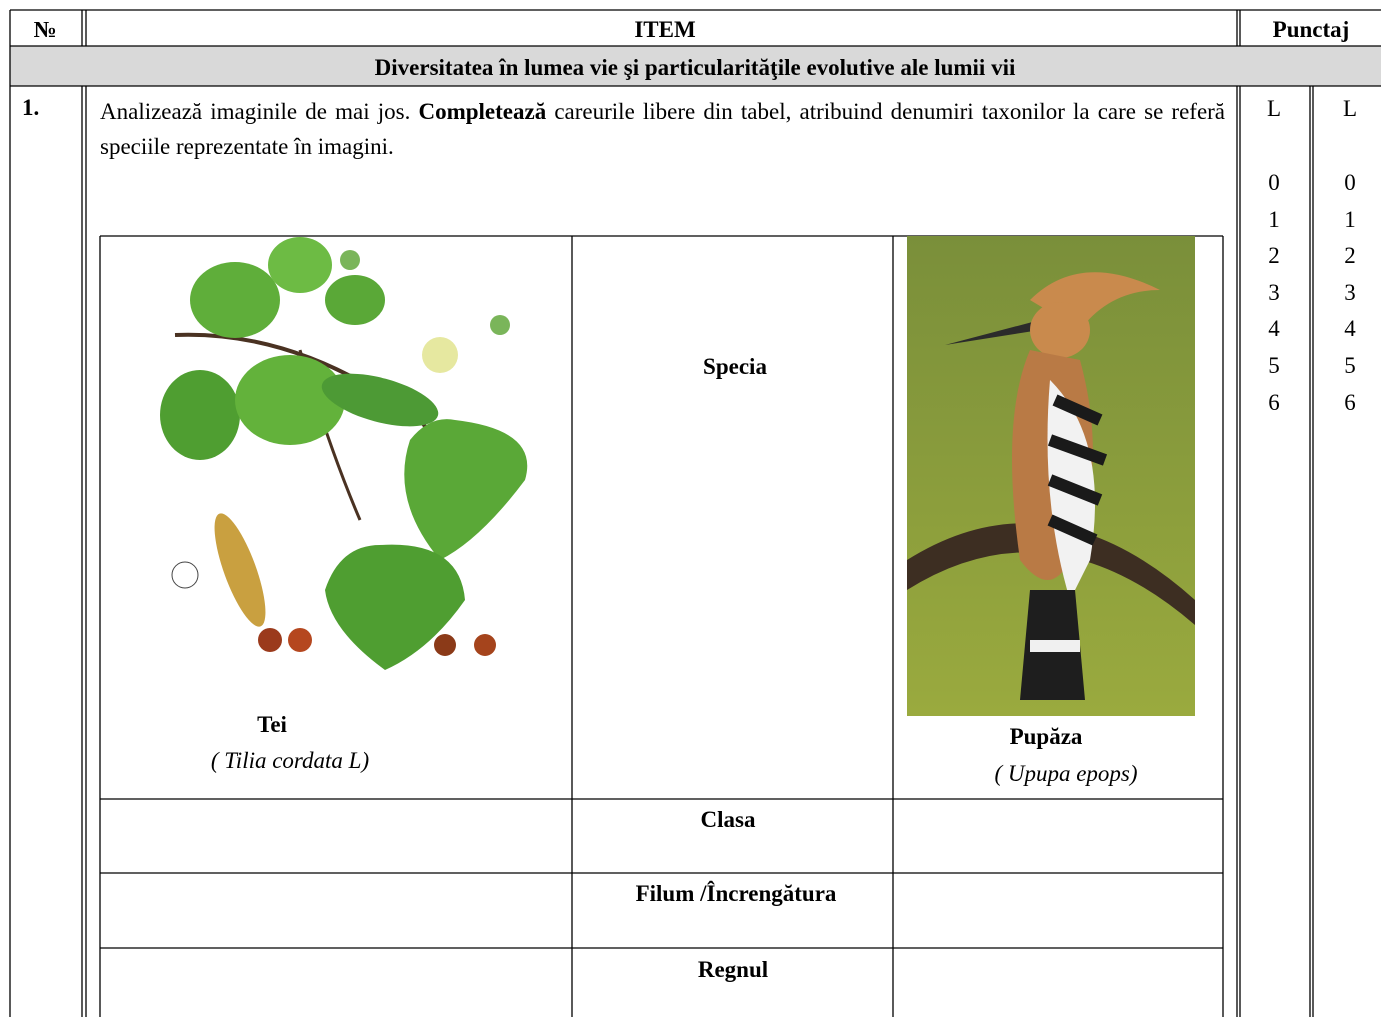 The width and height of the screenshot is (1381, 1017). What do you see at coordinates (1051, 476) in the screenshot?
I see `bird-image` at bounding box center [1051, 476].